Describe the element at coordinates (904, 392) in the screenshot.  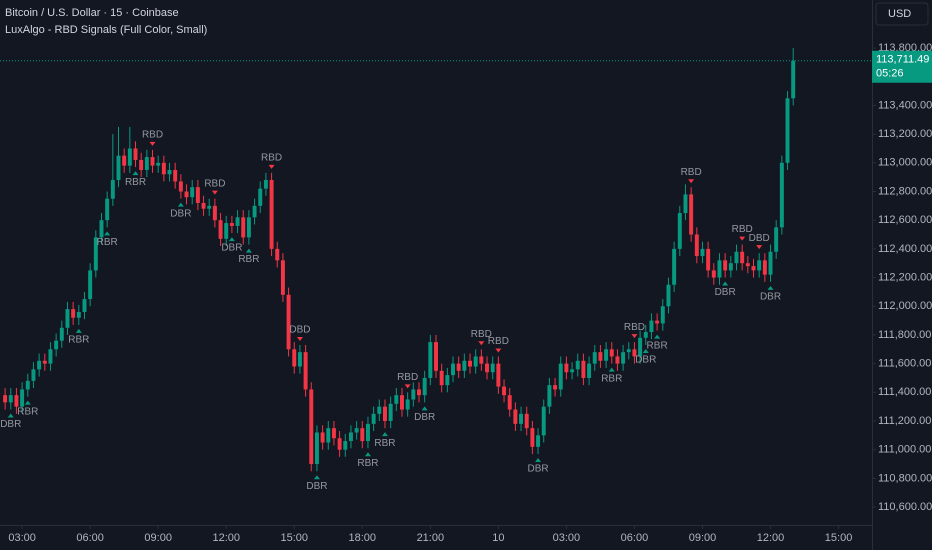
I see `y-tick-label: 111,400.00` at that location.